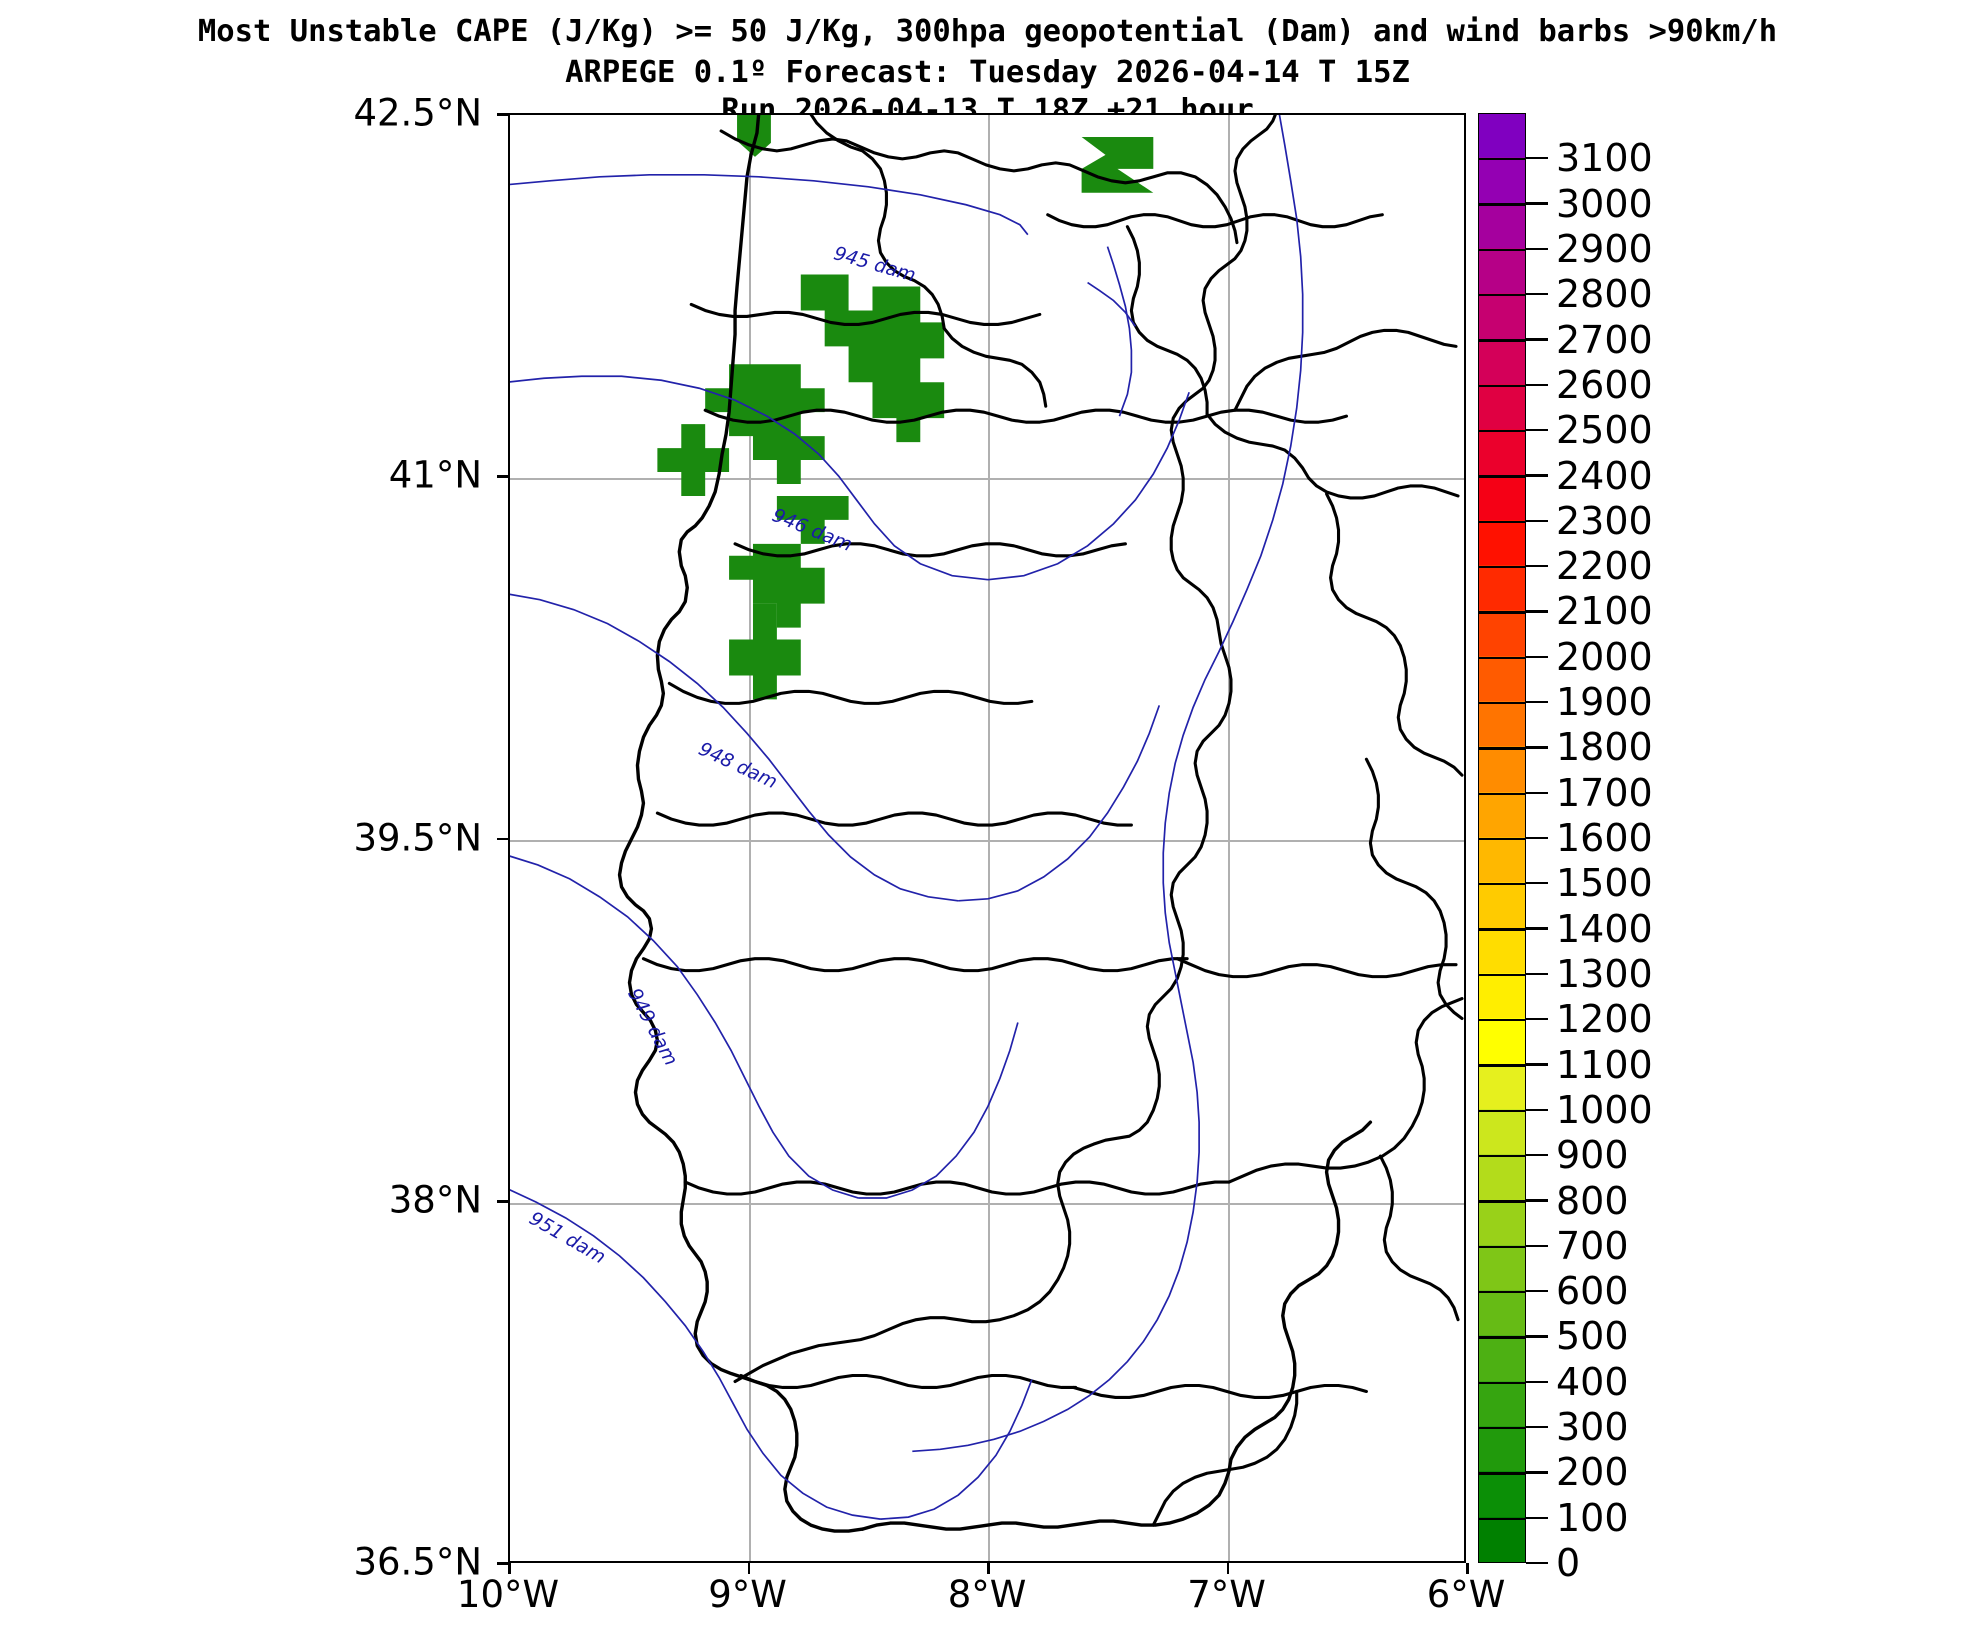 The image size is (1975, 1646). I want to click on x-tick-7w, so click(1228, 1568).